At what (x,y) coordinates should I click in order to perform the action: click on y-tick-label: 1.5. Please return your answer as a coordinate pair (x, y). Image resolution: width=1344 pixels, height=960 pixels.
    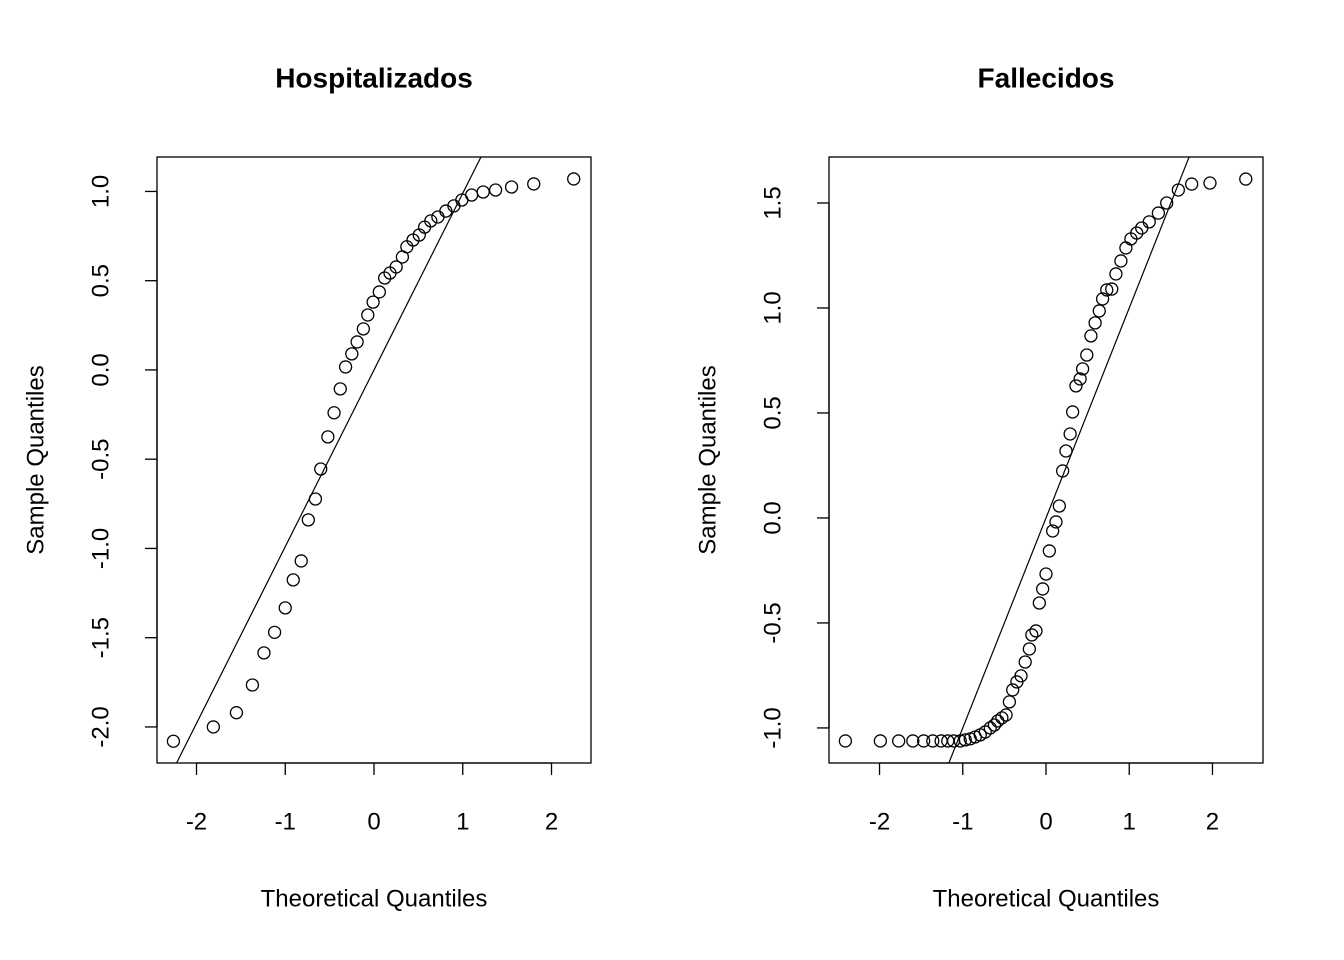
    Looking at the image, I should click on (772, 202).